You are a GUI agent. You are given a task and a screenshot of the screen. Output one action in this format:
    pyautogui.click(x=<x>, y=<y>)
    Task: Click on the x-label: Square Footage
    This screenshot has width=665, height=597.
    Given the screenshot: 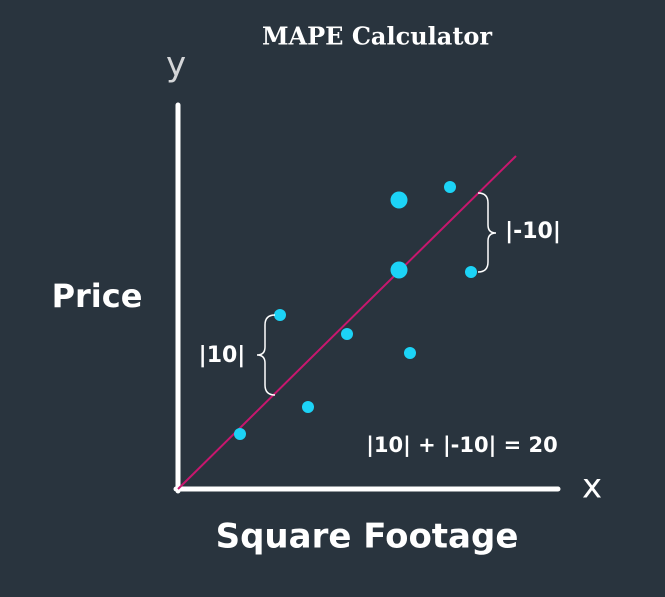 What is the action you would take?
    pyautogui.click(x=367, y=537)
    